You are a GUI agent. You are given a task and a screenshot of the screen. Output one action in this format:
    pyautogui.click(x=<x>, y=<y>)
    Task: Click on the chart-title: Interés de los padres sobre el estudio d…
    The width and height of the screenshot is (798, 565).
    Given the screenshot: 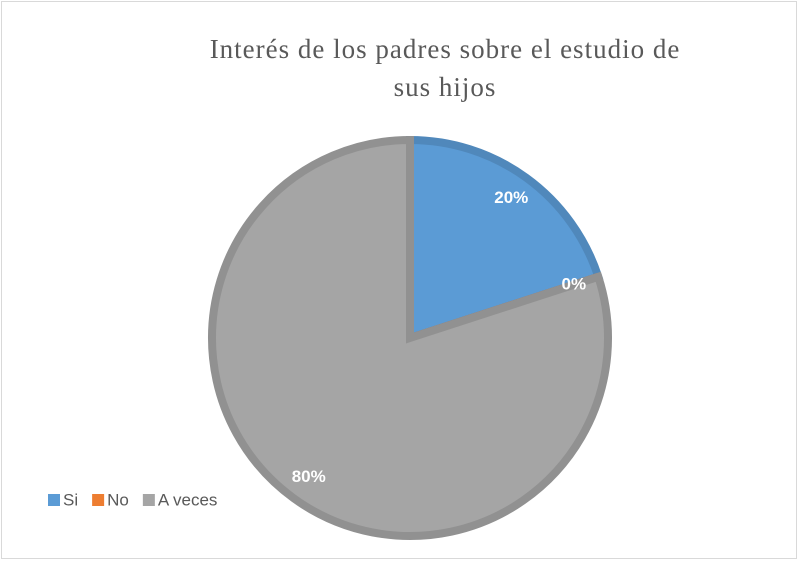 What is the action you would take?
    pyautogui.click(x=445, y=68)
    